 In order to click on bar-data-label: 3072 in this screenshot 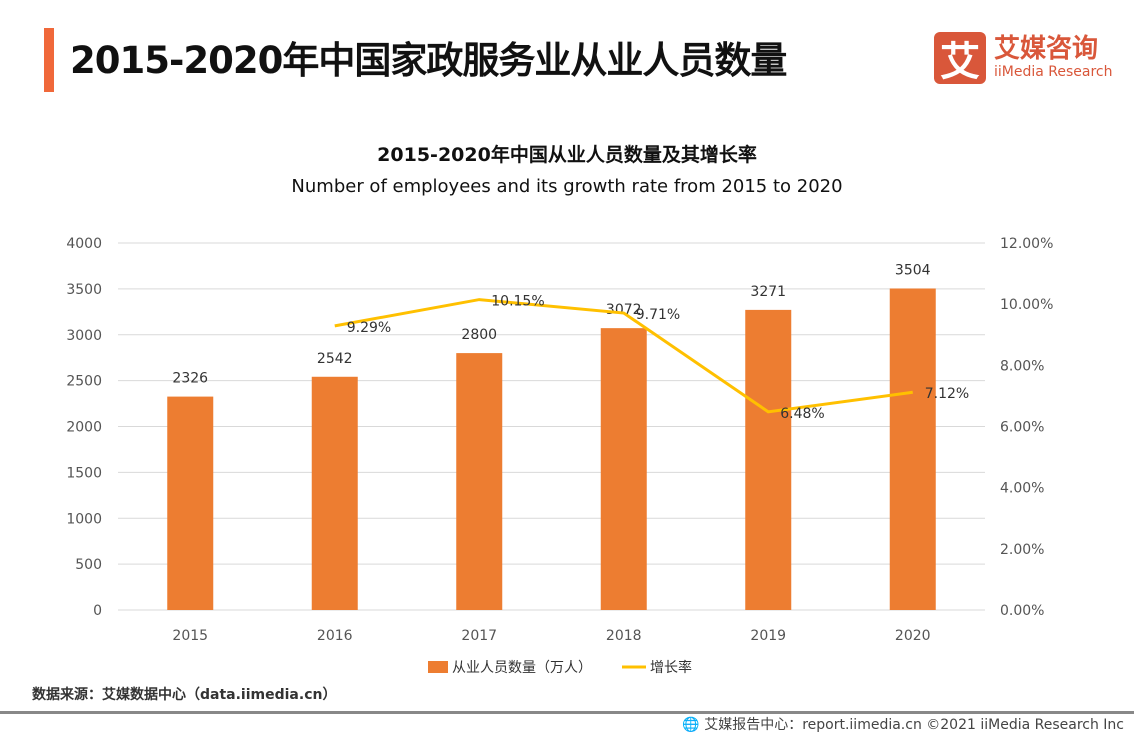, I will do `click(624, 310)`.